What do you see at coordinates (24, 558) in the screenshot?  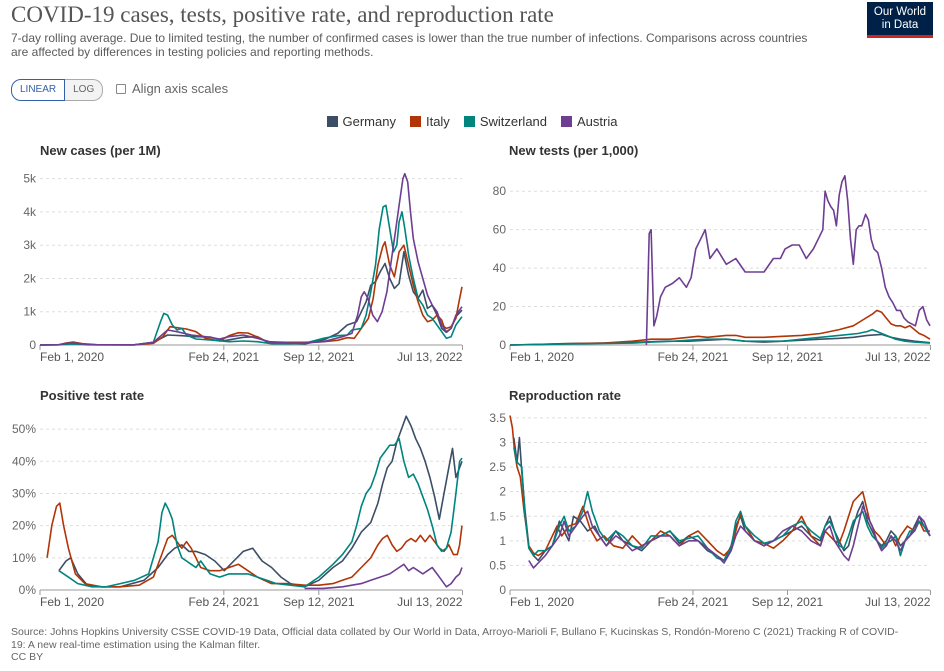 I see `y-tick-label: 10%` at bounding box center [24, 558].